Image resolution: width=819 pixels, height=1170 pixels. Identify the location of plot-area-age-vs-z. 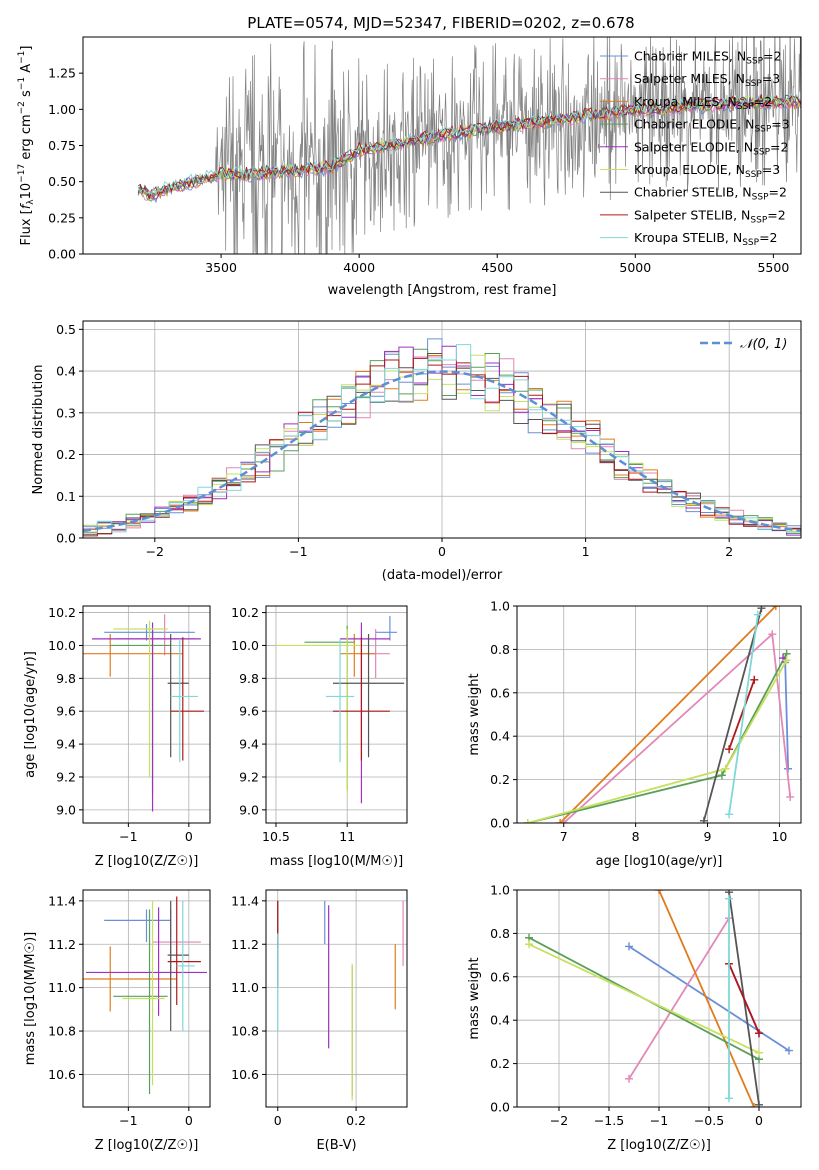
(143, 713).